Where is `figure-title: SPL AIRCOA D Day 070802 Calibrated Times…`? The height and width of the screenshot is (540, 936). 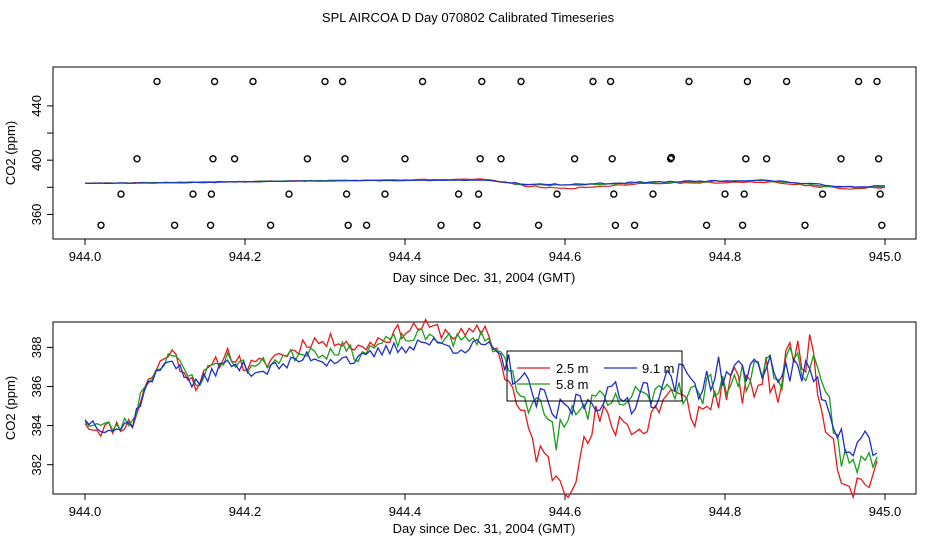 figure-title: SPL AIRCOA D Day 070802 Calibrated Times… is located at coordinates (468, 17).